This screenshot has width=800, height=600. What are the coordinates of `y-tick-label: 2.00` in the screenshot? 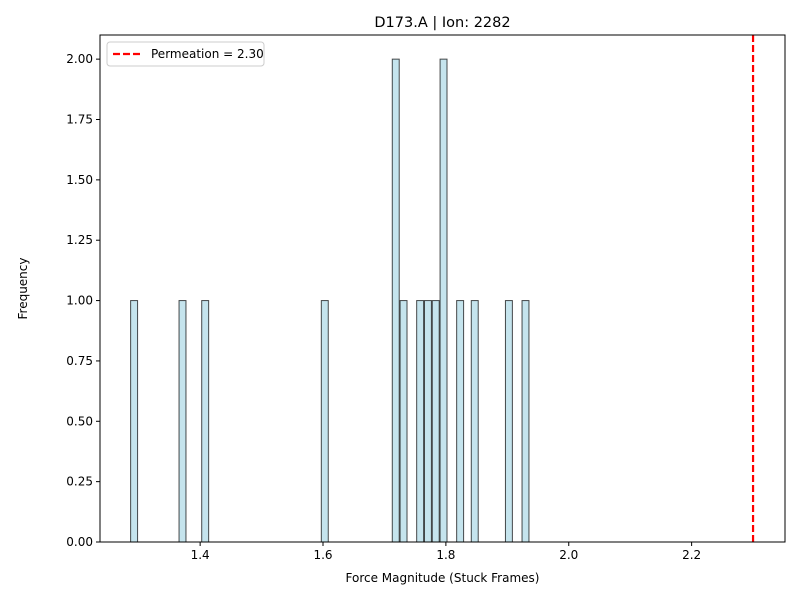 It's located at (79, 59).